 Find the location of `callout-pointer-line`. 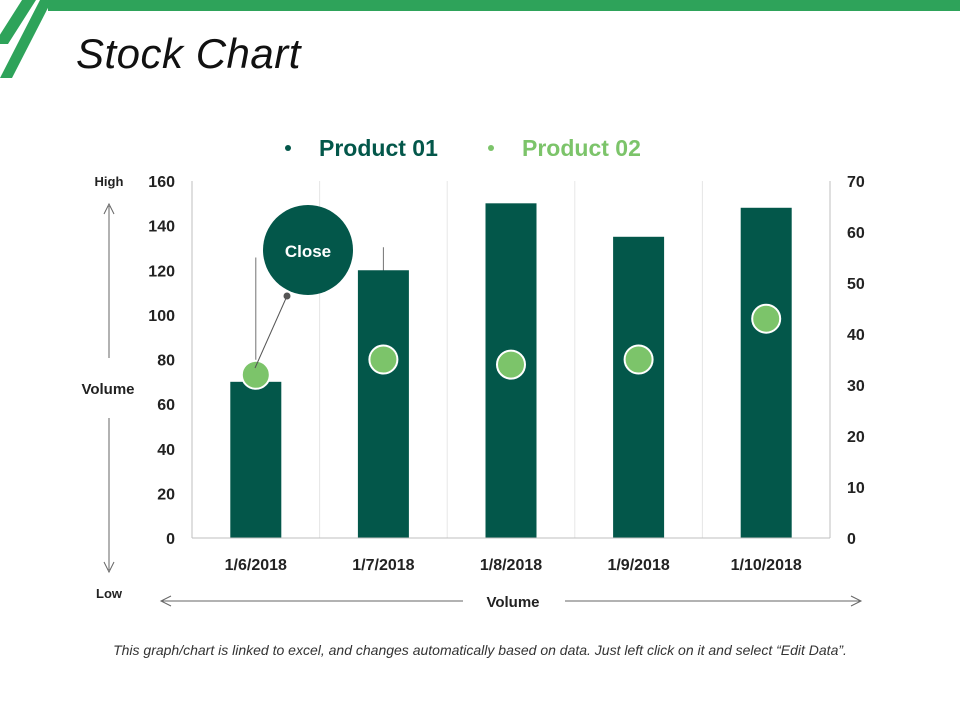

callout-pointer-line is located at coordinates (271, 332).